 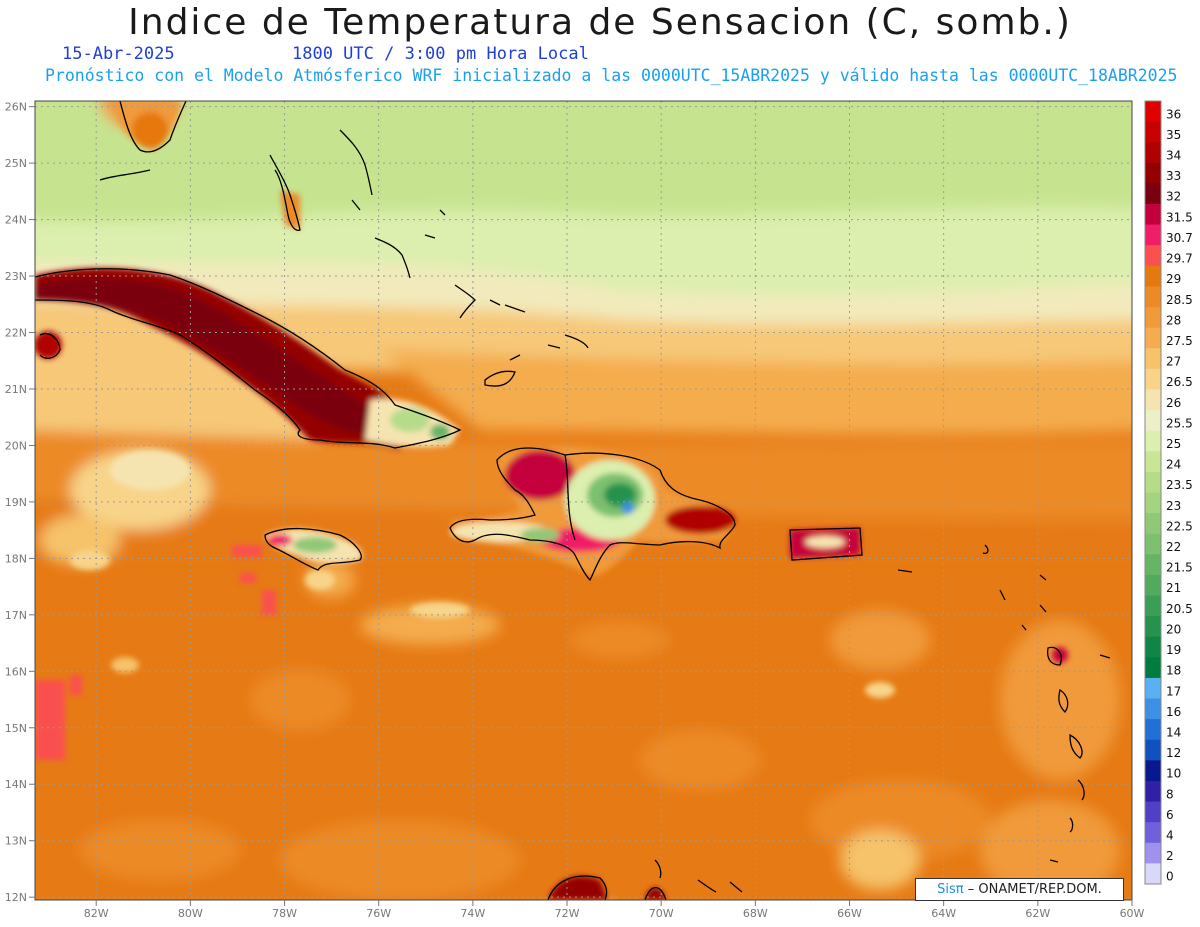 What do you see at coordinates (16, 163) in the screenshot?
I see `lat-tick-label: 25N` at bounding box center [16, 163].